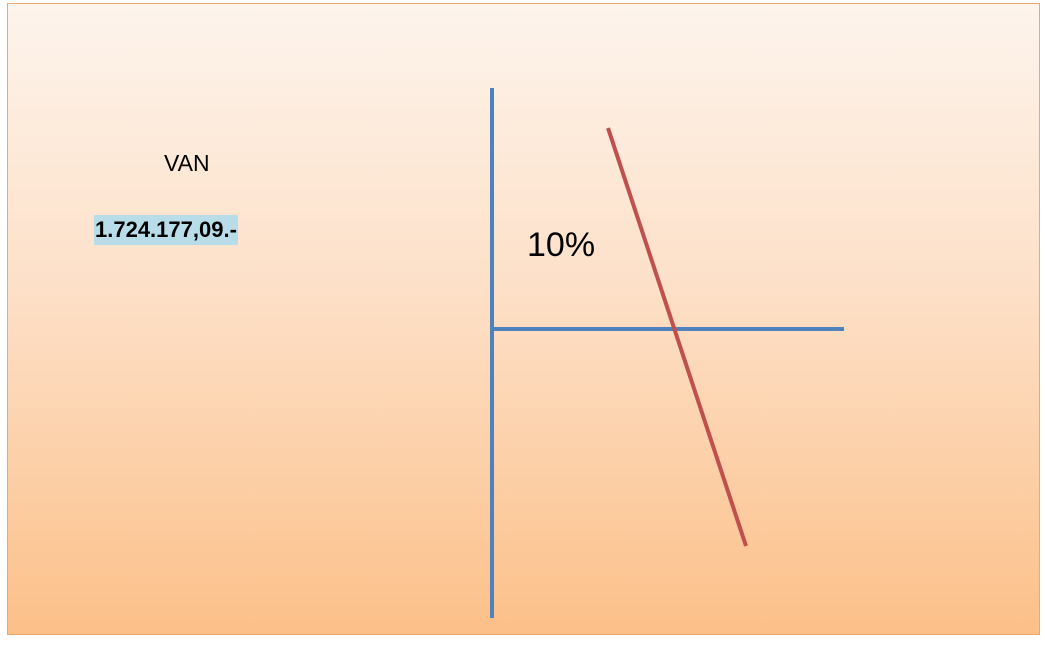  Describe the element at coordinates (187, 163) in the screenshot. I see `van-label: VAN` at that location.